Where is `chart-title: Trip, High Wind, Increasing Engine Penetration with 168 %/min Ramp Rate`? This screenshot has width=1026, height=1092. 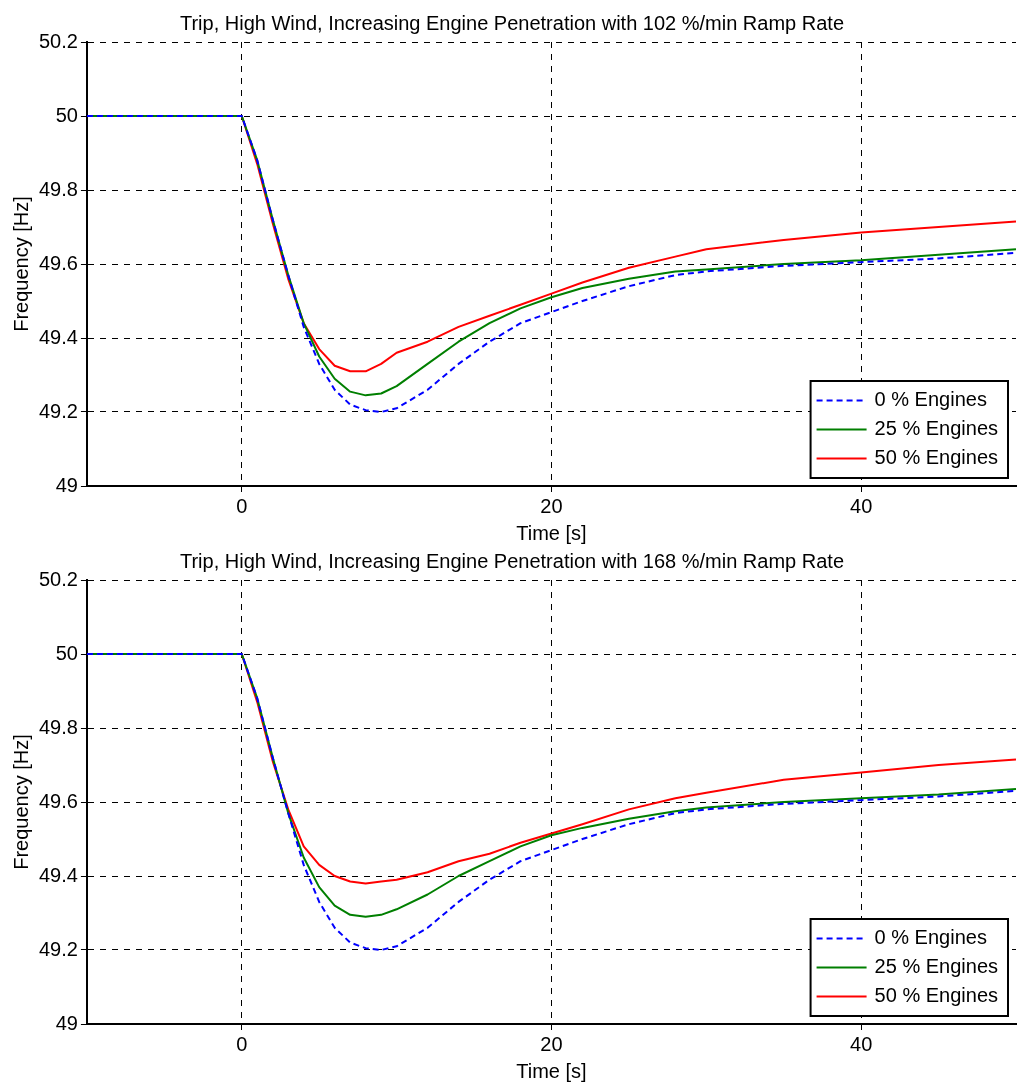 chart-title: Trip, High Wind, Increasing Engine Penetration with 168 %/min Ramp Rate is located at coordinates (512, 560).